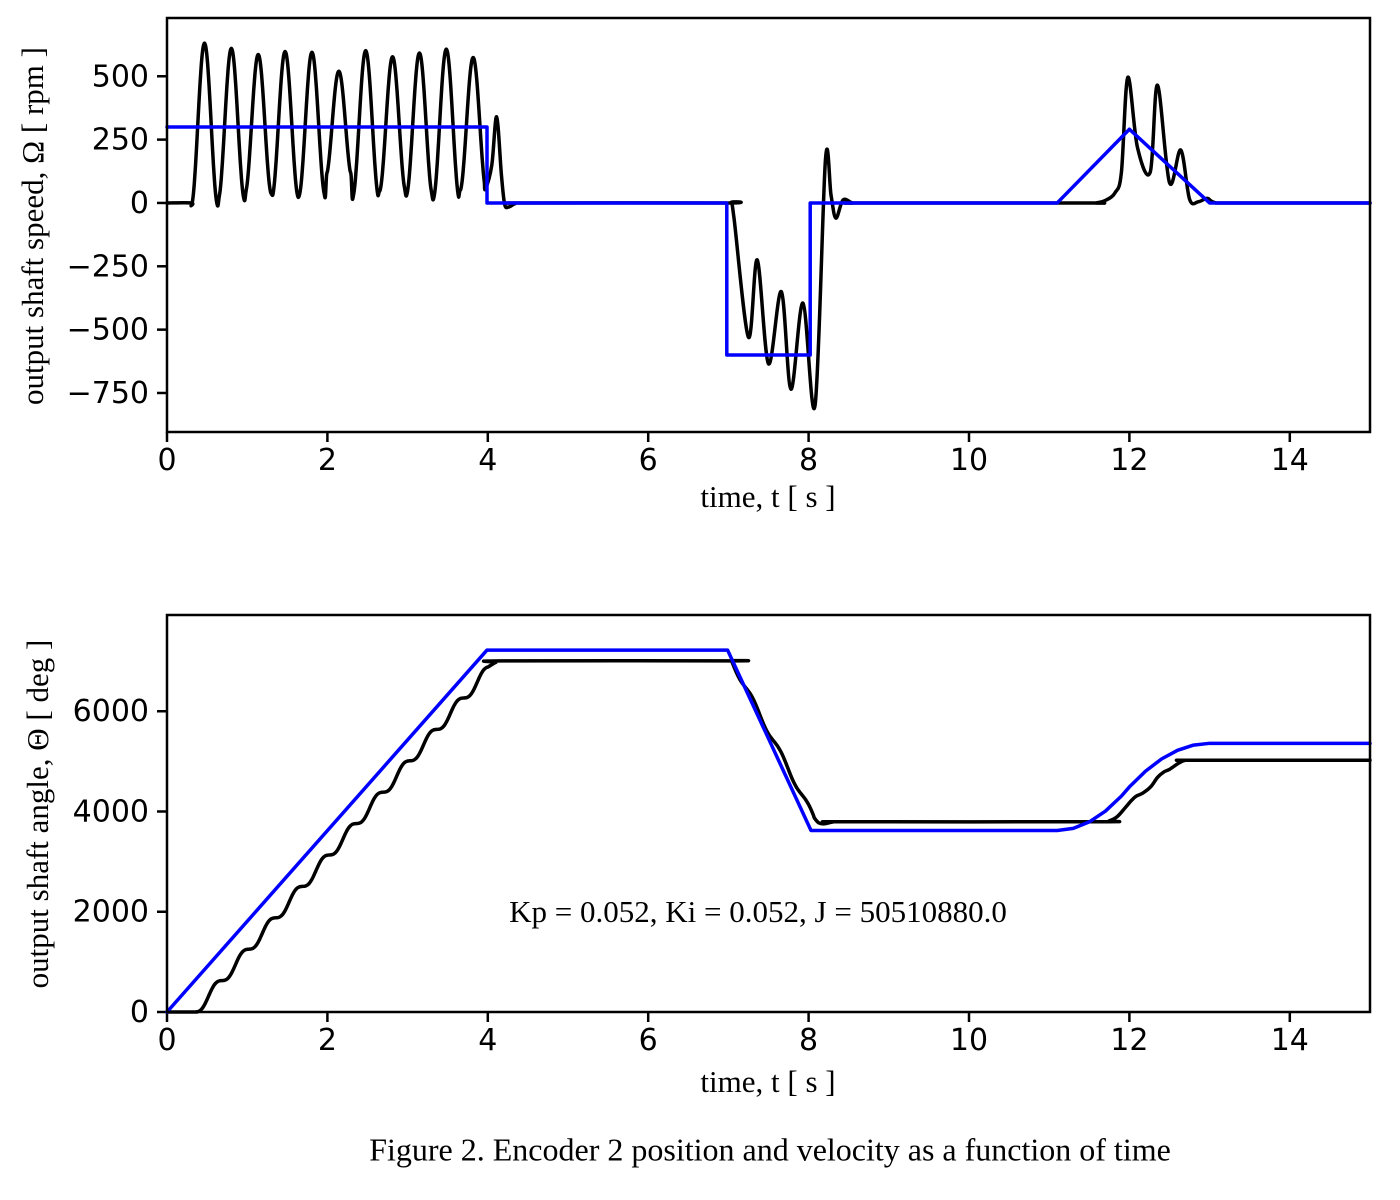 The image size is (1400, 1200). I want to click on angle-x-axis-label: time, t [ s ], so click(768, 1081).